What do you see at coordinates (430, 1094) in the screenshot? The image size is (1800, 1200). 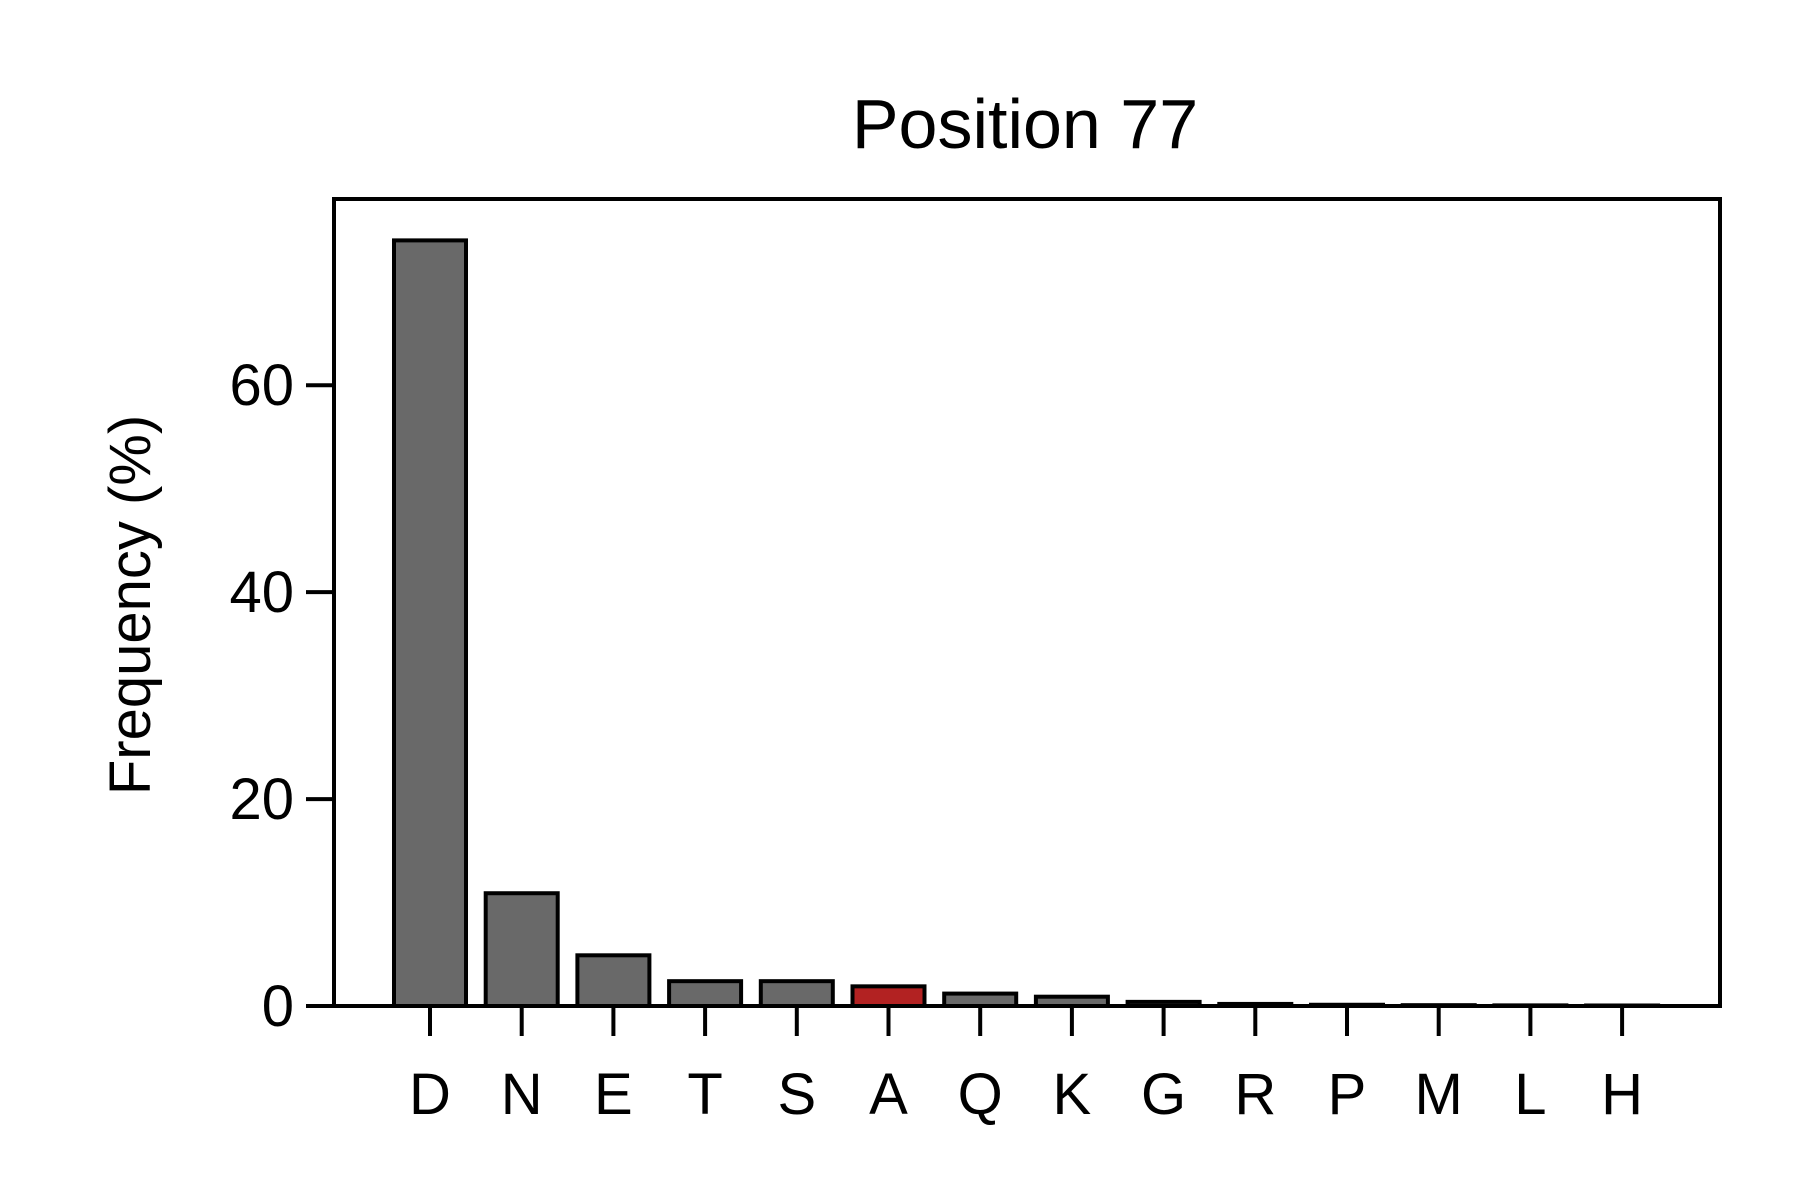 I see `x-tick-label-D: D` at bounding box center [430, 1094].